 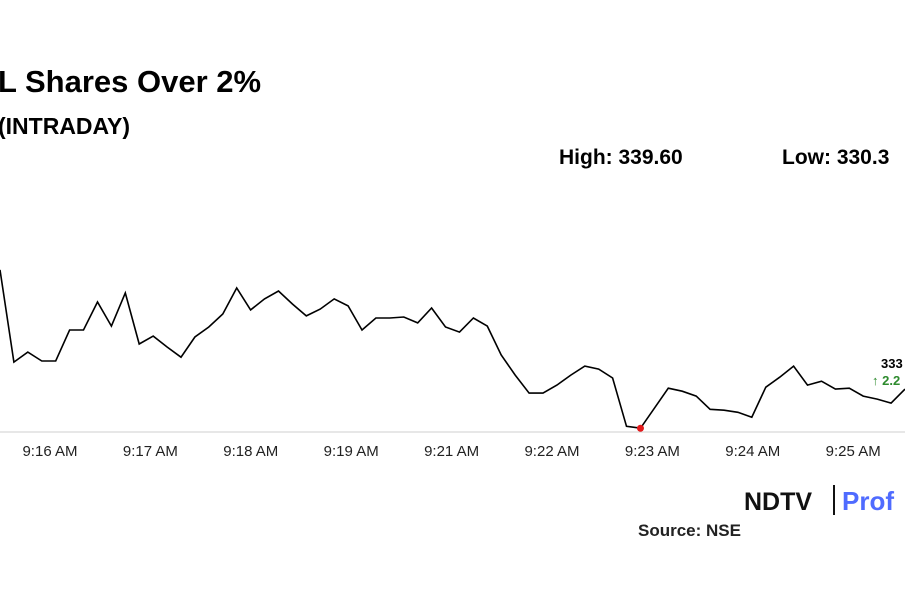 What do you see at coordinates (886, 380) in the screenshot?
I see `end-change-label: ↑ 2.2` at bounding box center [886, 380].